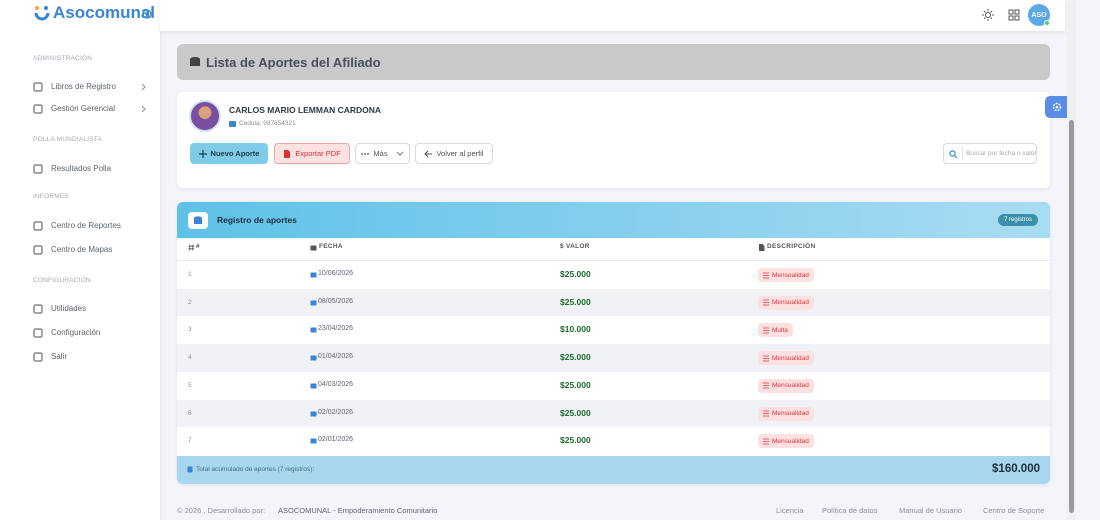 The image size is (1100, 520). I want to click on topbar: ASO, so click(612, 15).